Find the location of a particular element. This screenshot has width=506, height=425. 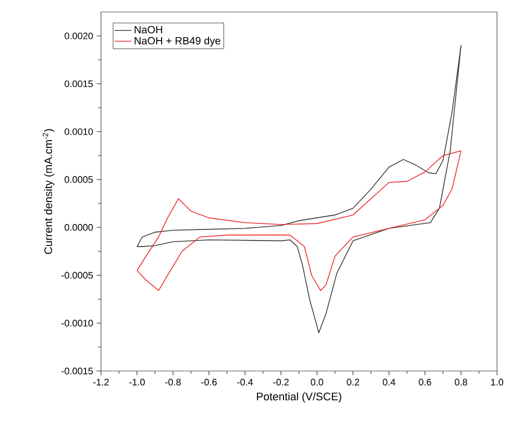

x-tick-label: 1.0 is located at coordinates (497, 382).